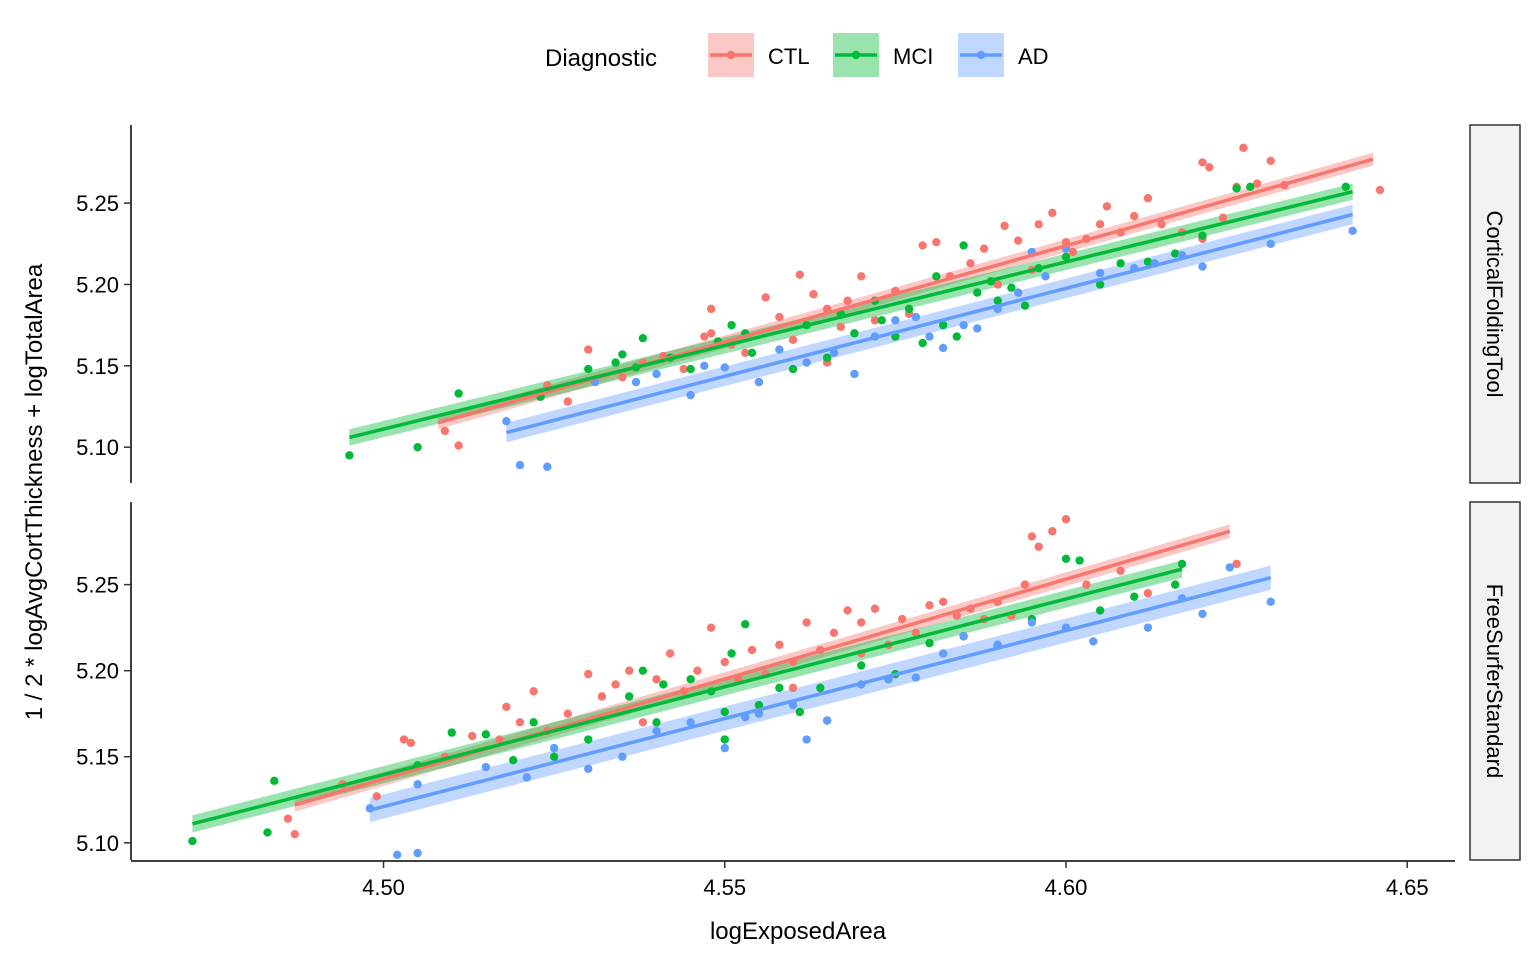 The width and height of the screenshot is (1536, 965). What do you see at coordinates (97, 843) in the screenshot?
I see `y-tick-label: 5.10` at bounding box center [97, 843].